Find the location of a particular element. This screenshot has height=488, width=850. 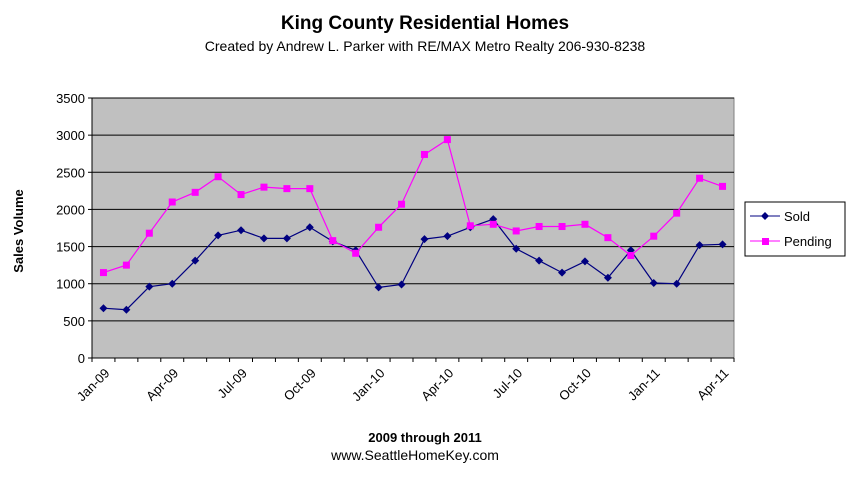

x-tick-label: Jan-09 is located at coordinates (93, 384).